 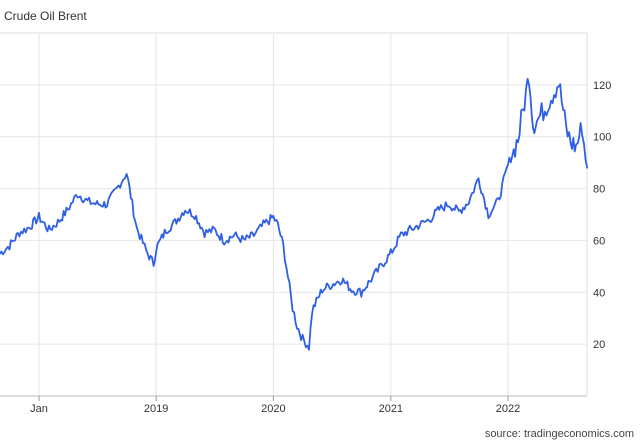 What do you see at coordinates (273, 409) in the screenshot?
I see `x-tick-label: 2020` at bounding box center [273, 409].